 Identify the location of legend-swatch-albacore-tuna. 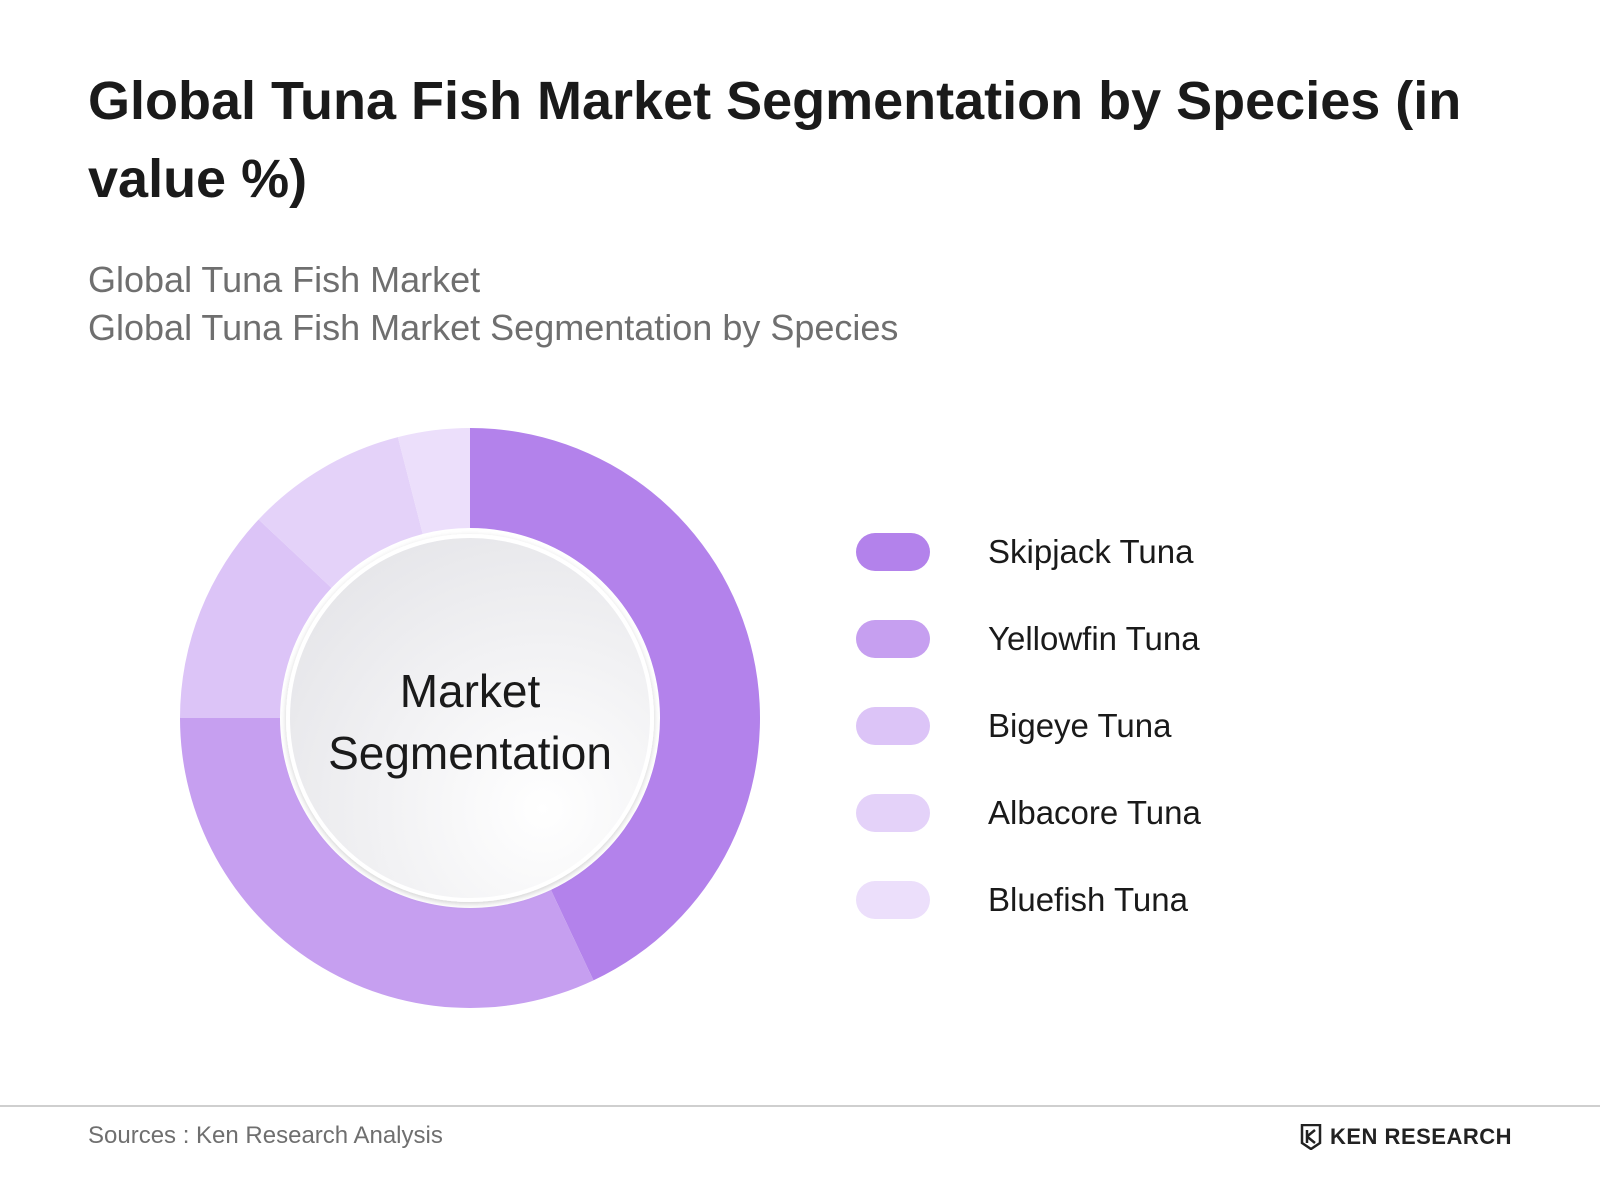
(893, 813).